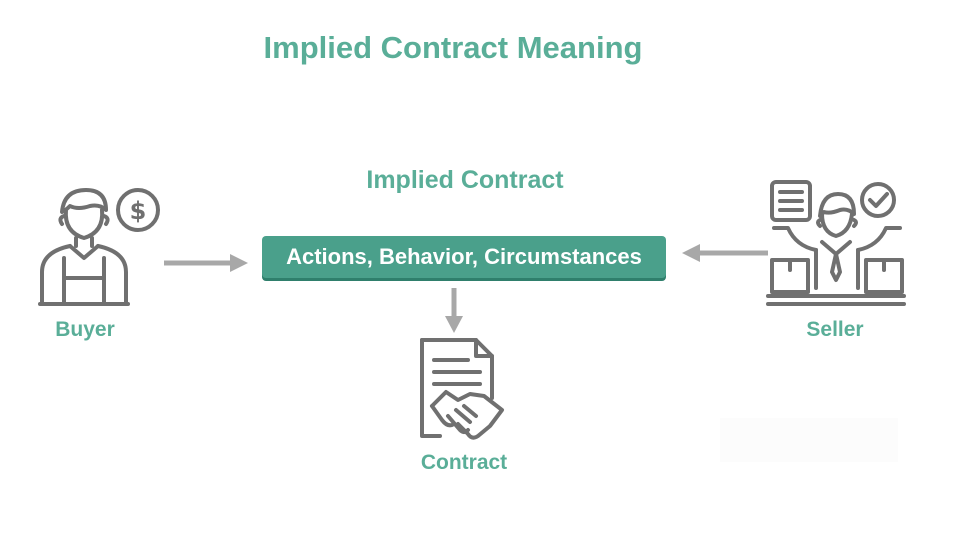  I want to click on page-title: Implied Contract Meaning, so click(453, 47).